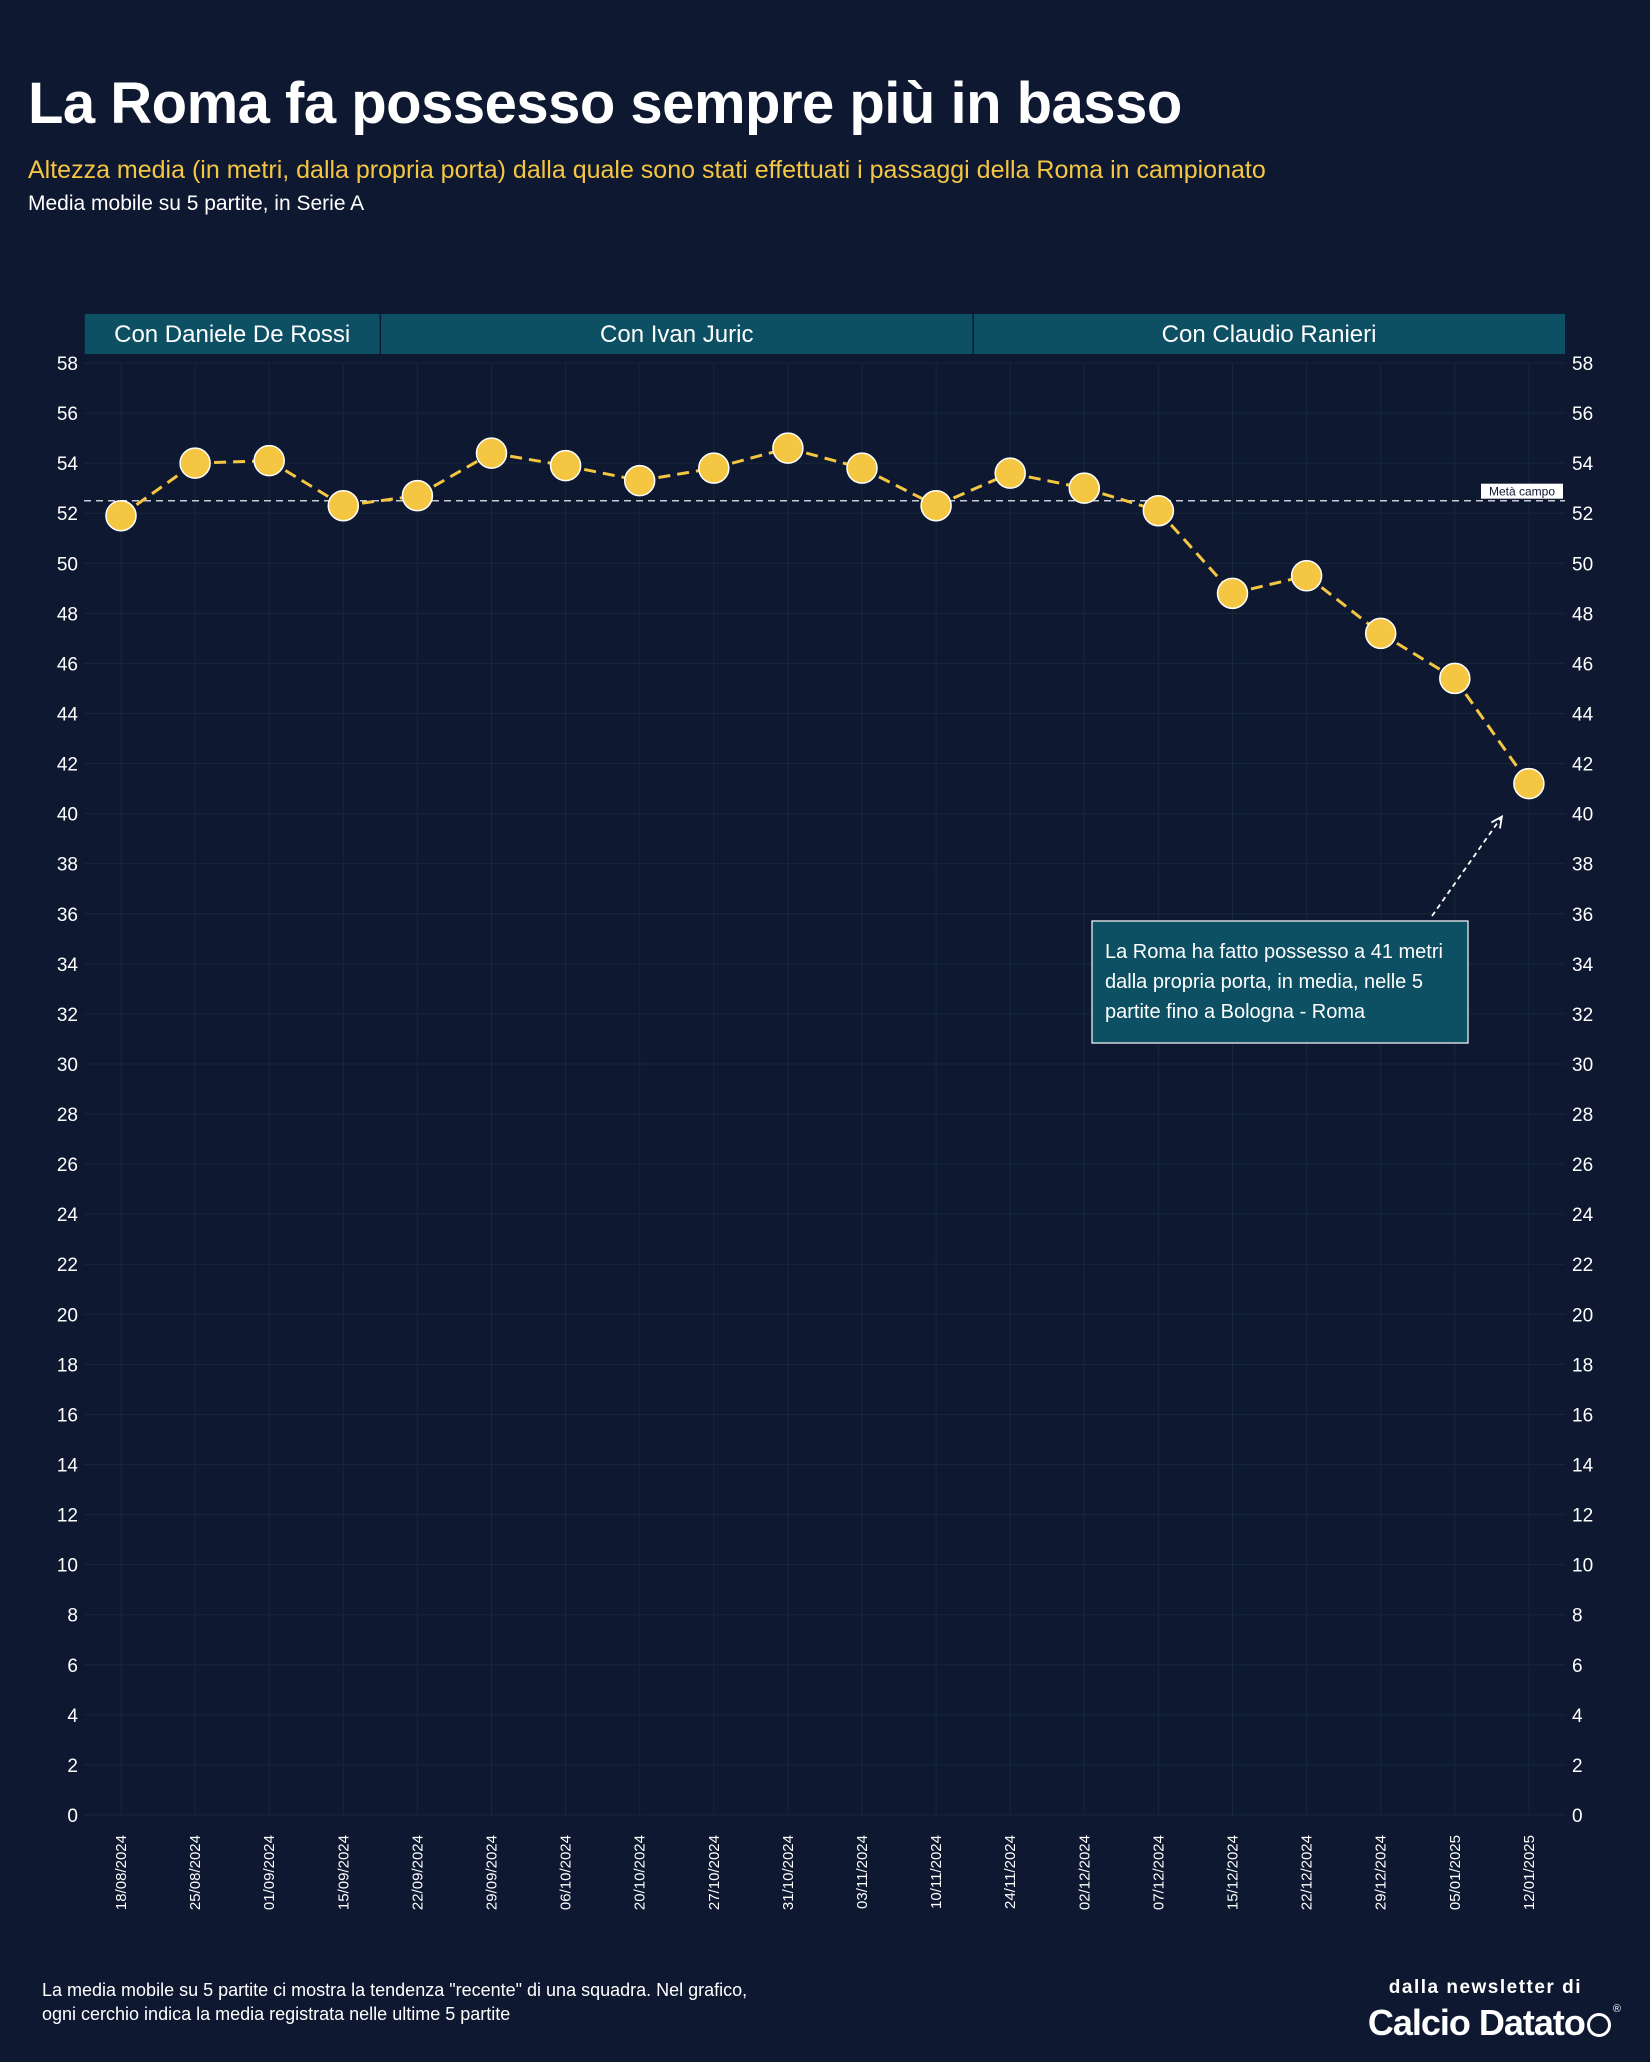  I want to click on y-tick-label-right: 42, so click(1582, 765).